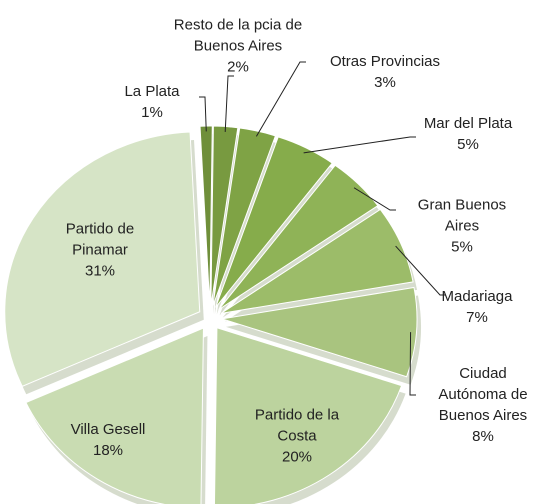  I want to click on category-label: Villa Gesell, so click(108, 429).